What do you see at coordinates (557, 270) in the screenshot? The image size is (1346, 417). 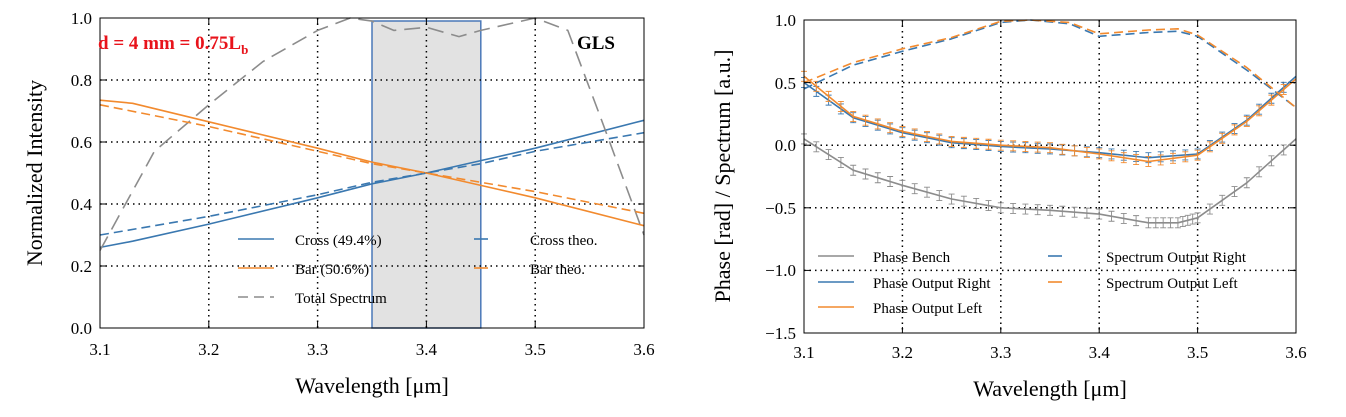 I see `legend-label-bar-theo: Bar theo.` at bounding box center [557, 270].